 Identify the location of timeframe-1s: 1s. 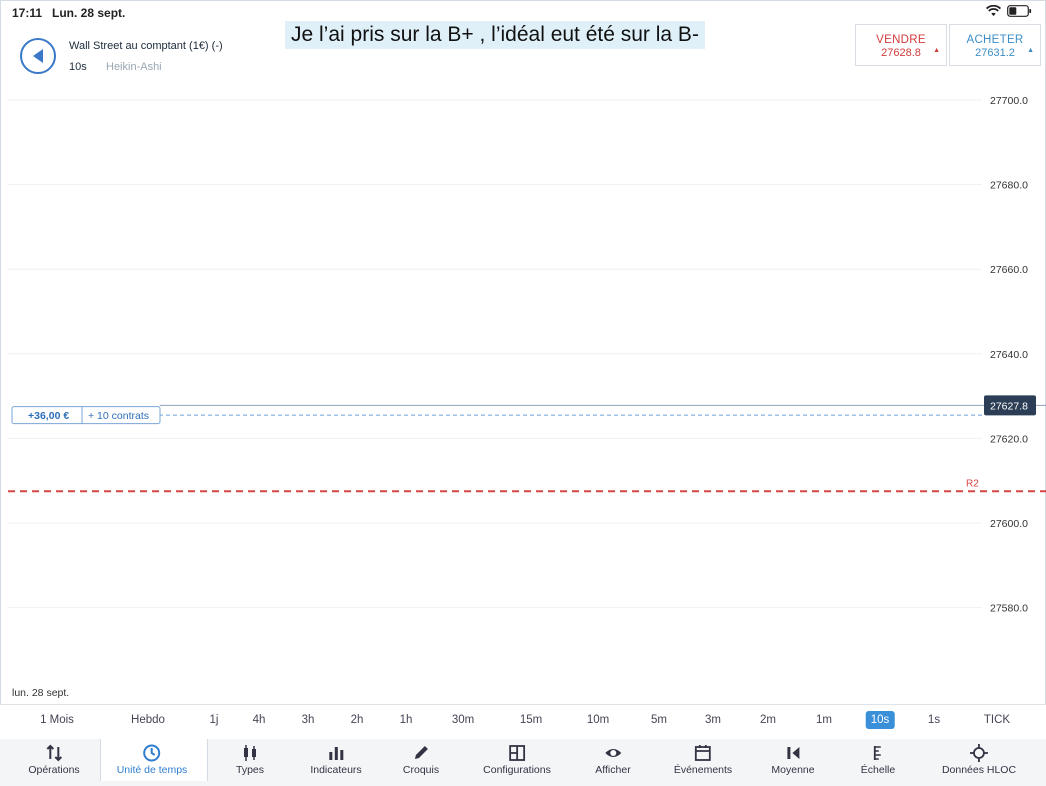
(934, 720).